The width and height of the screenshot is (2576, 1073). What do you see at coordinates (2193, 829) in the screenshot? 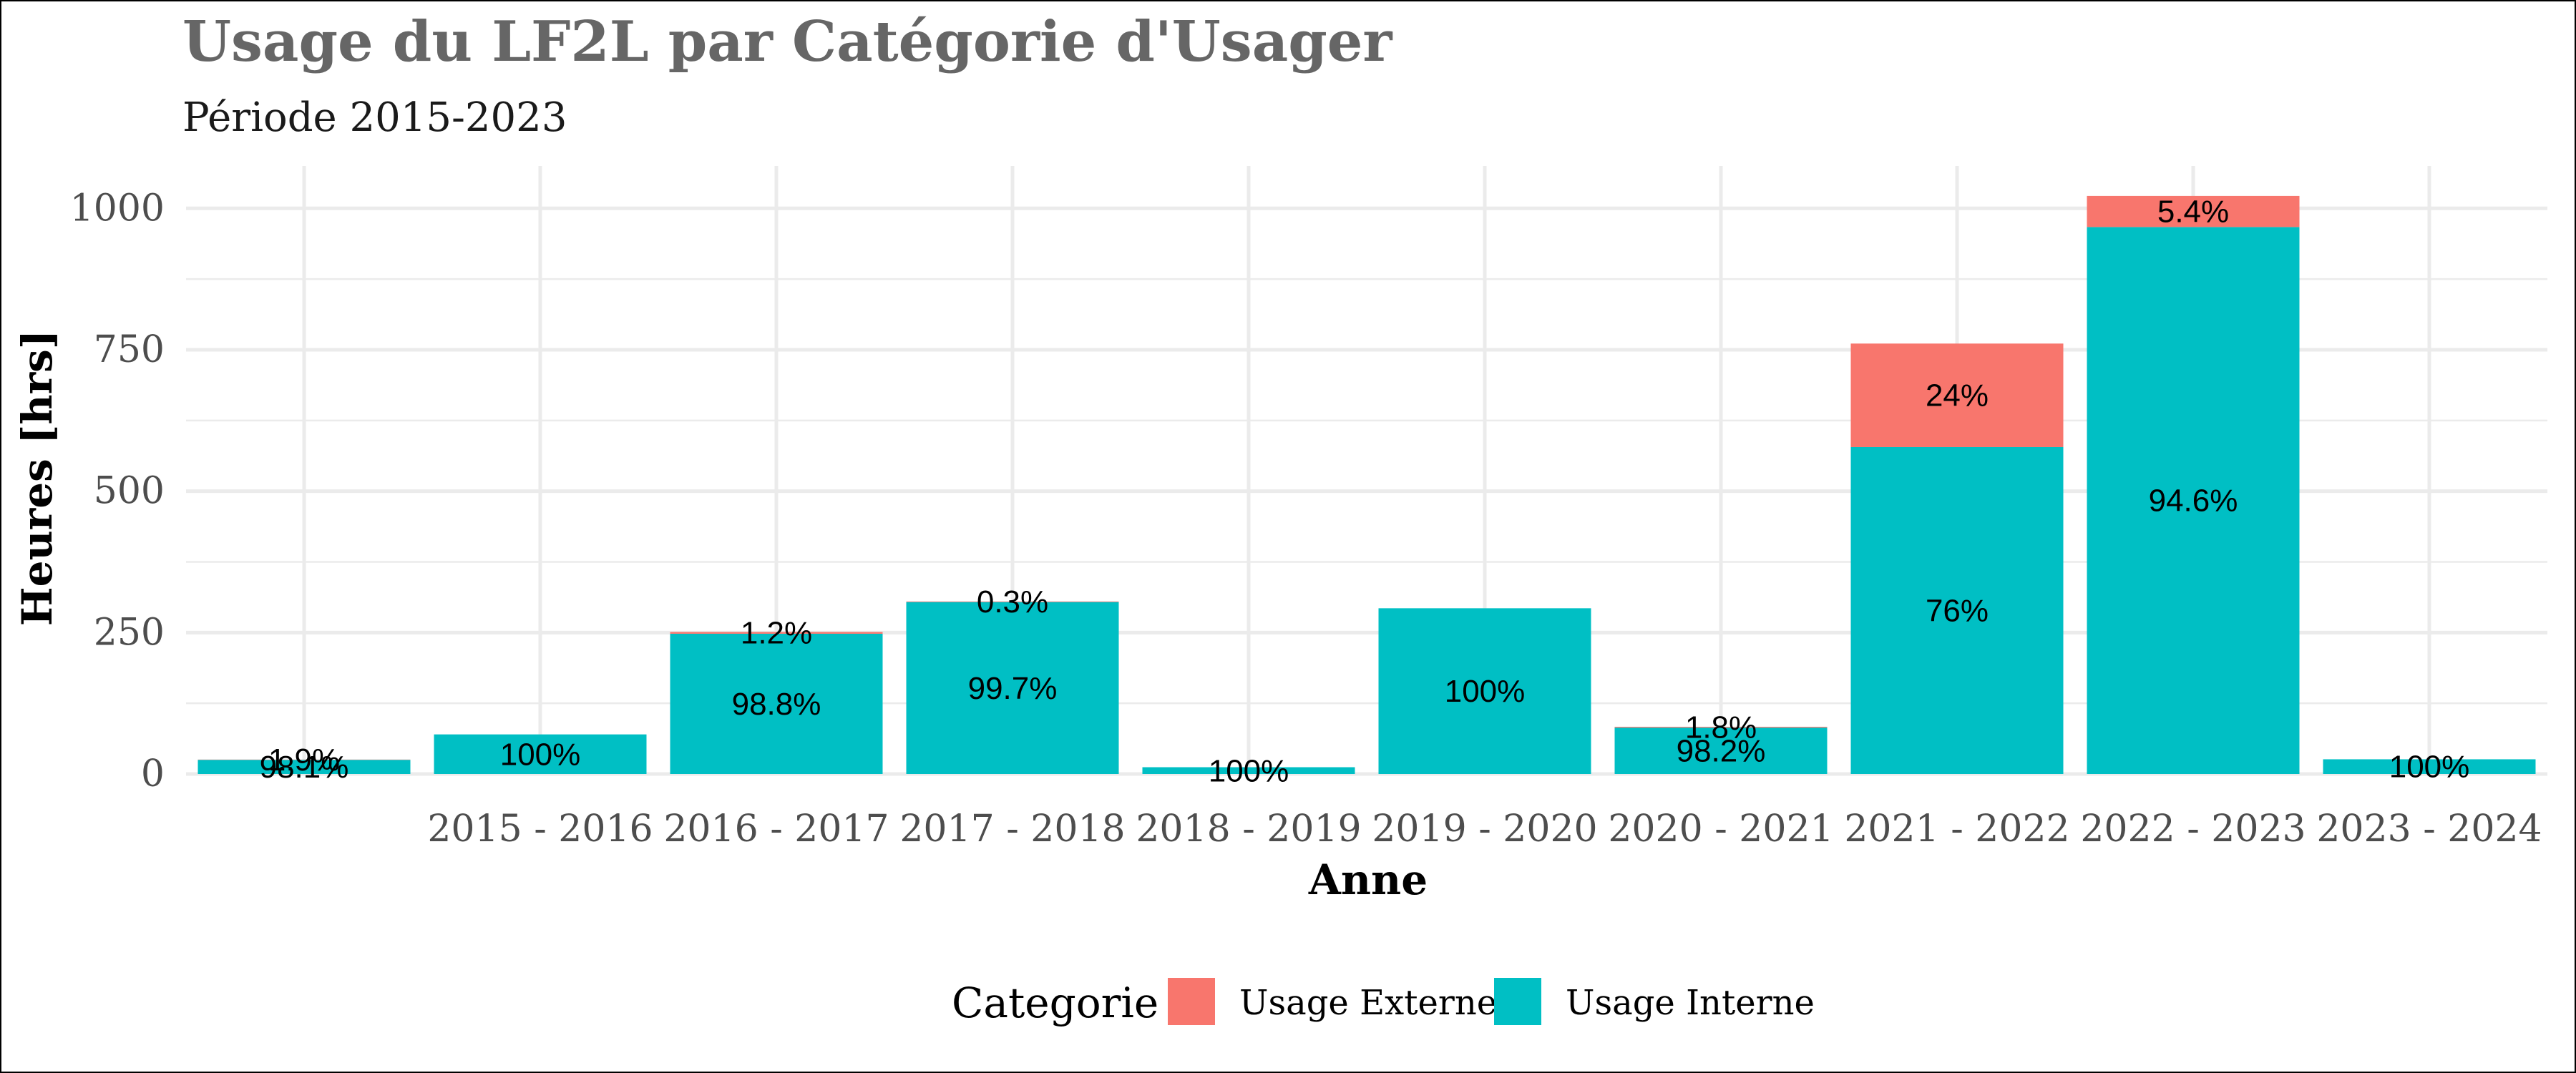
I see `x-tick-label: 2022 - 2023` at bounding box center [2193, 829].